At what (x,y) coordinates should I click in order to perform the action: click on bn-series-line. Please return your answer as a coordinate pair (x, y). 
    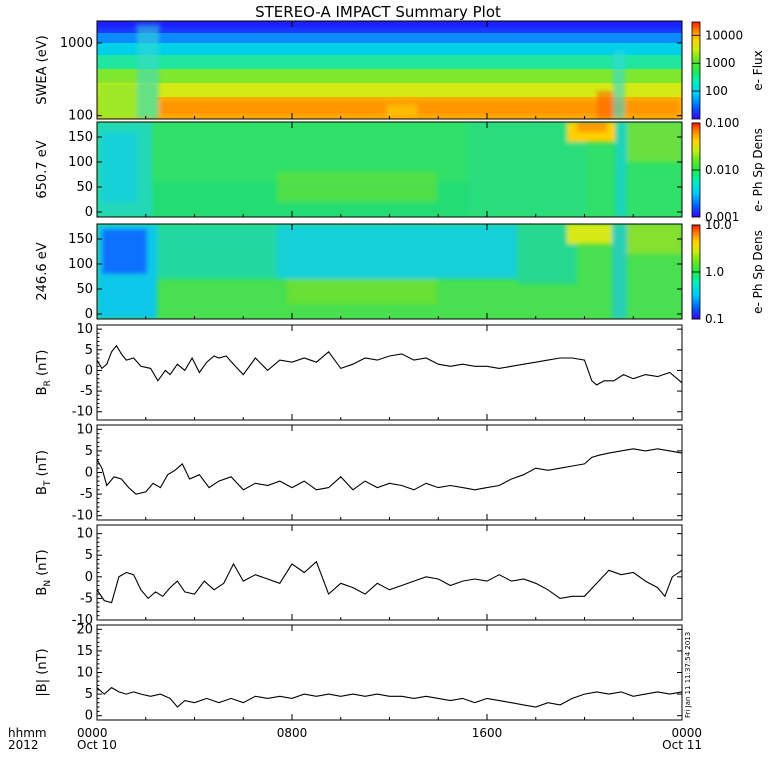
    Looking at the image, I should click on (389, 582).